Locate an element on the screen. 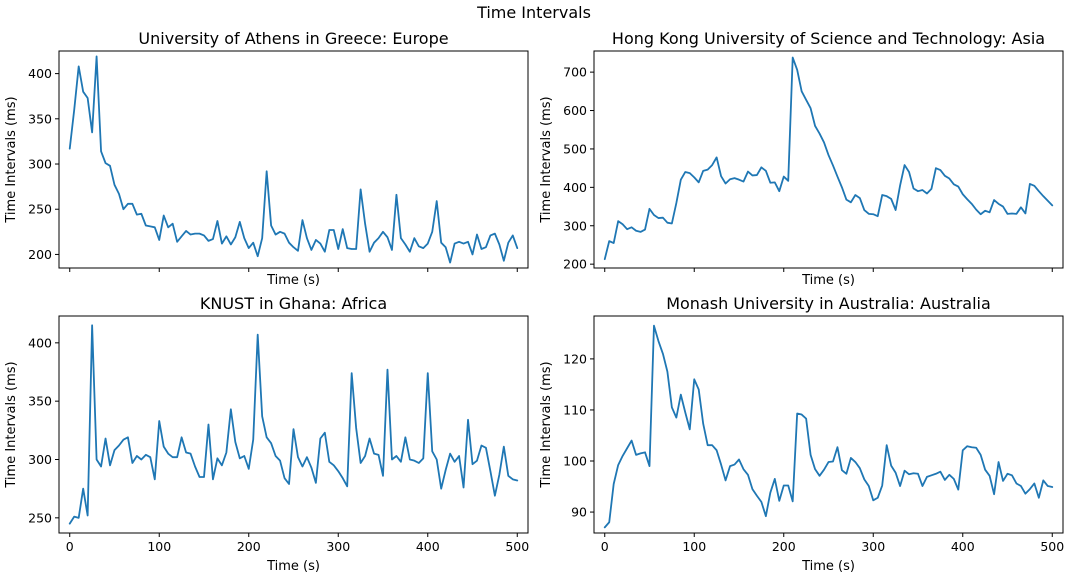 The image size is (1068, 582). y-tick-label: 600 is located at coordinates (575, 110).